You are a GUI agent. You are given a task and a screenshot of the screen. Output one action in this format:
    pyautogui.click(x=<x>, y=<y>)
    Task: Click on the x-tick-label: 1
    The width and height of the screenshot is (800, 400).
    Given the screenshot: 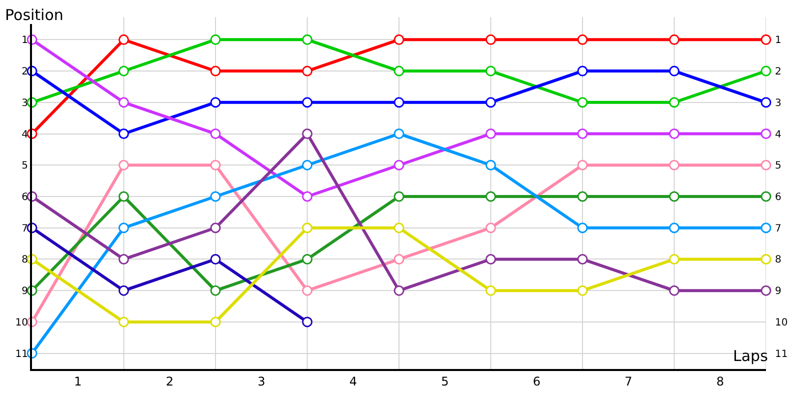 What is the action you would take?
    pyautogui.click(x=78, y=381)
    